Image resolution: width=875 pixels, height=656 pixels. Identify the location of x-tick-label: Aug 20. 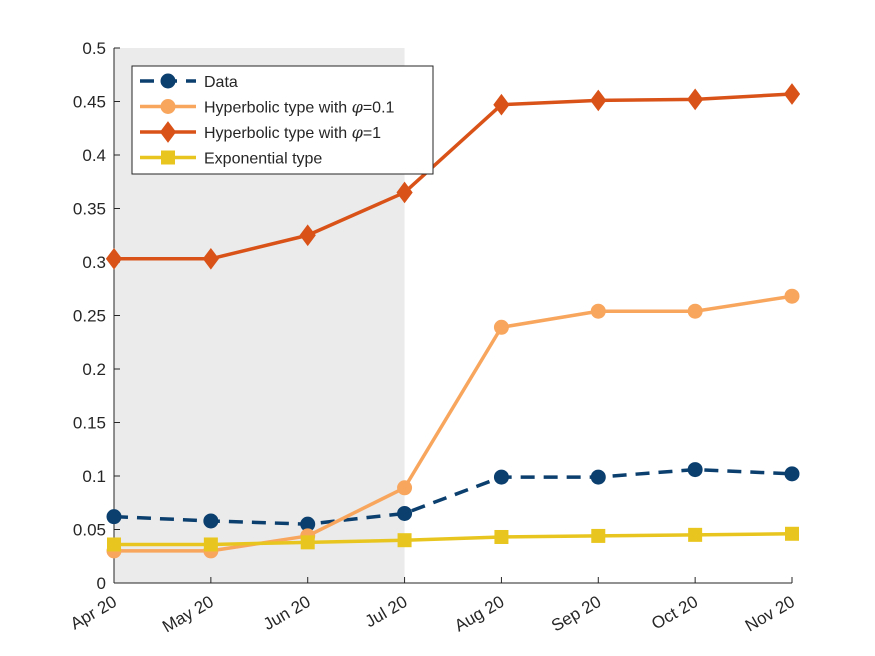
(479, 613).